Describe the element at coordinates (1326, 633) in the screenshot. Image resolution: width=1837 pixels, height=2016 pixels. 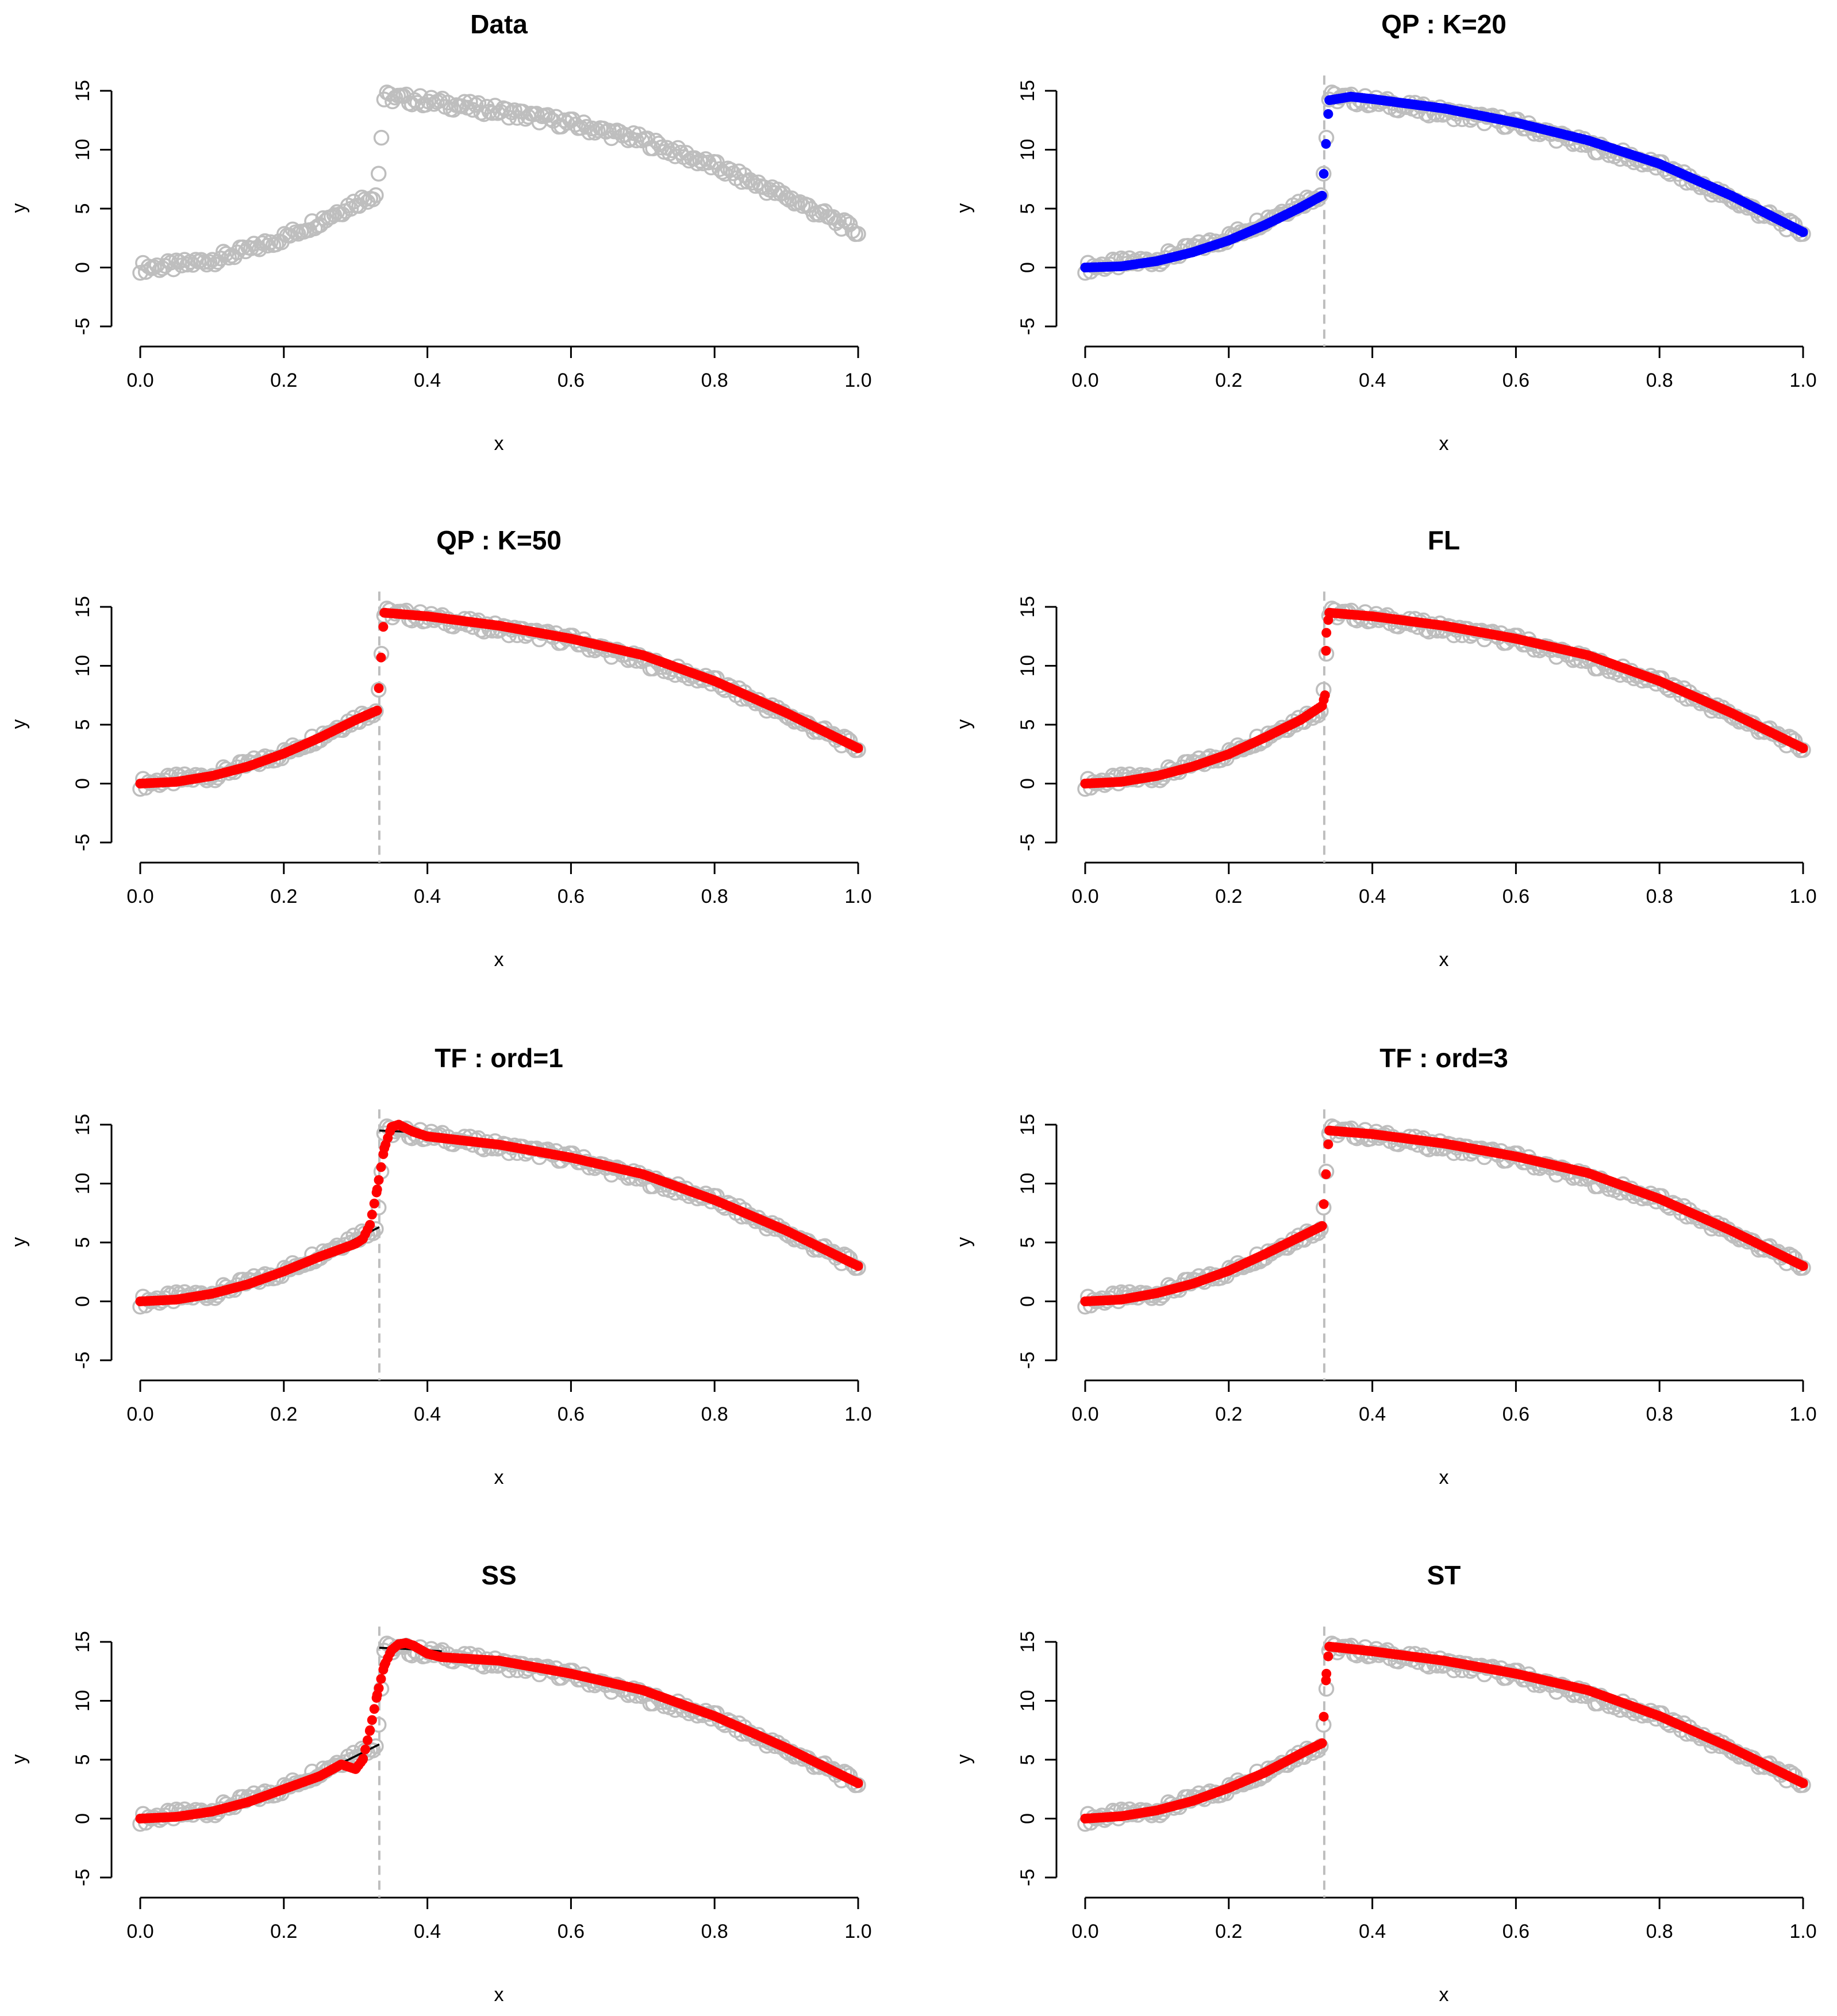
I see `fit-anchor-point` at that location.